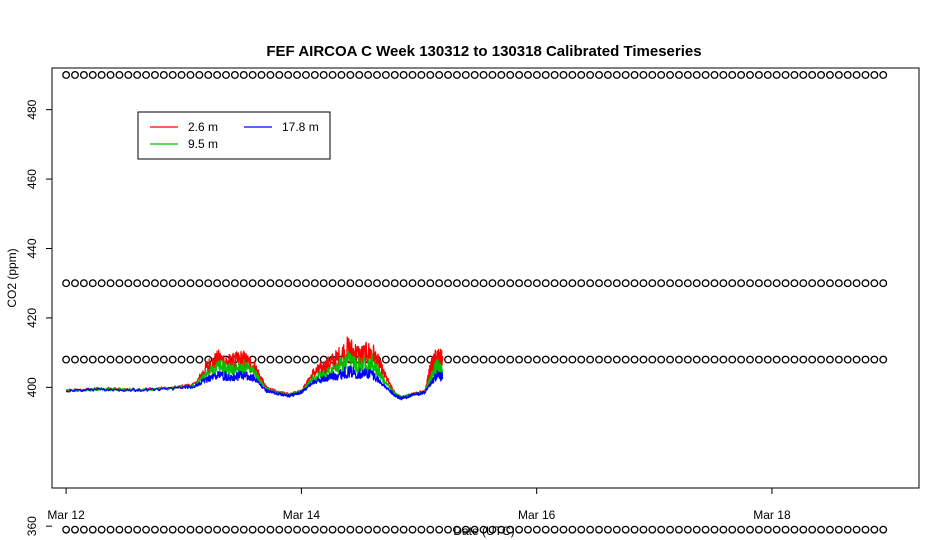 The height and width of the screenshot is (540, 936). Describe the element at coordinates (300, 127) in the screenshot. I see `legend-label-17-8m: 17.8 m` at that location.